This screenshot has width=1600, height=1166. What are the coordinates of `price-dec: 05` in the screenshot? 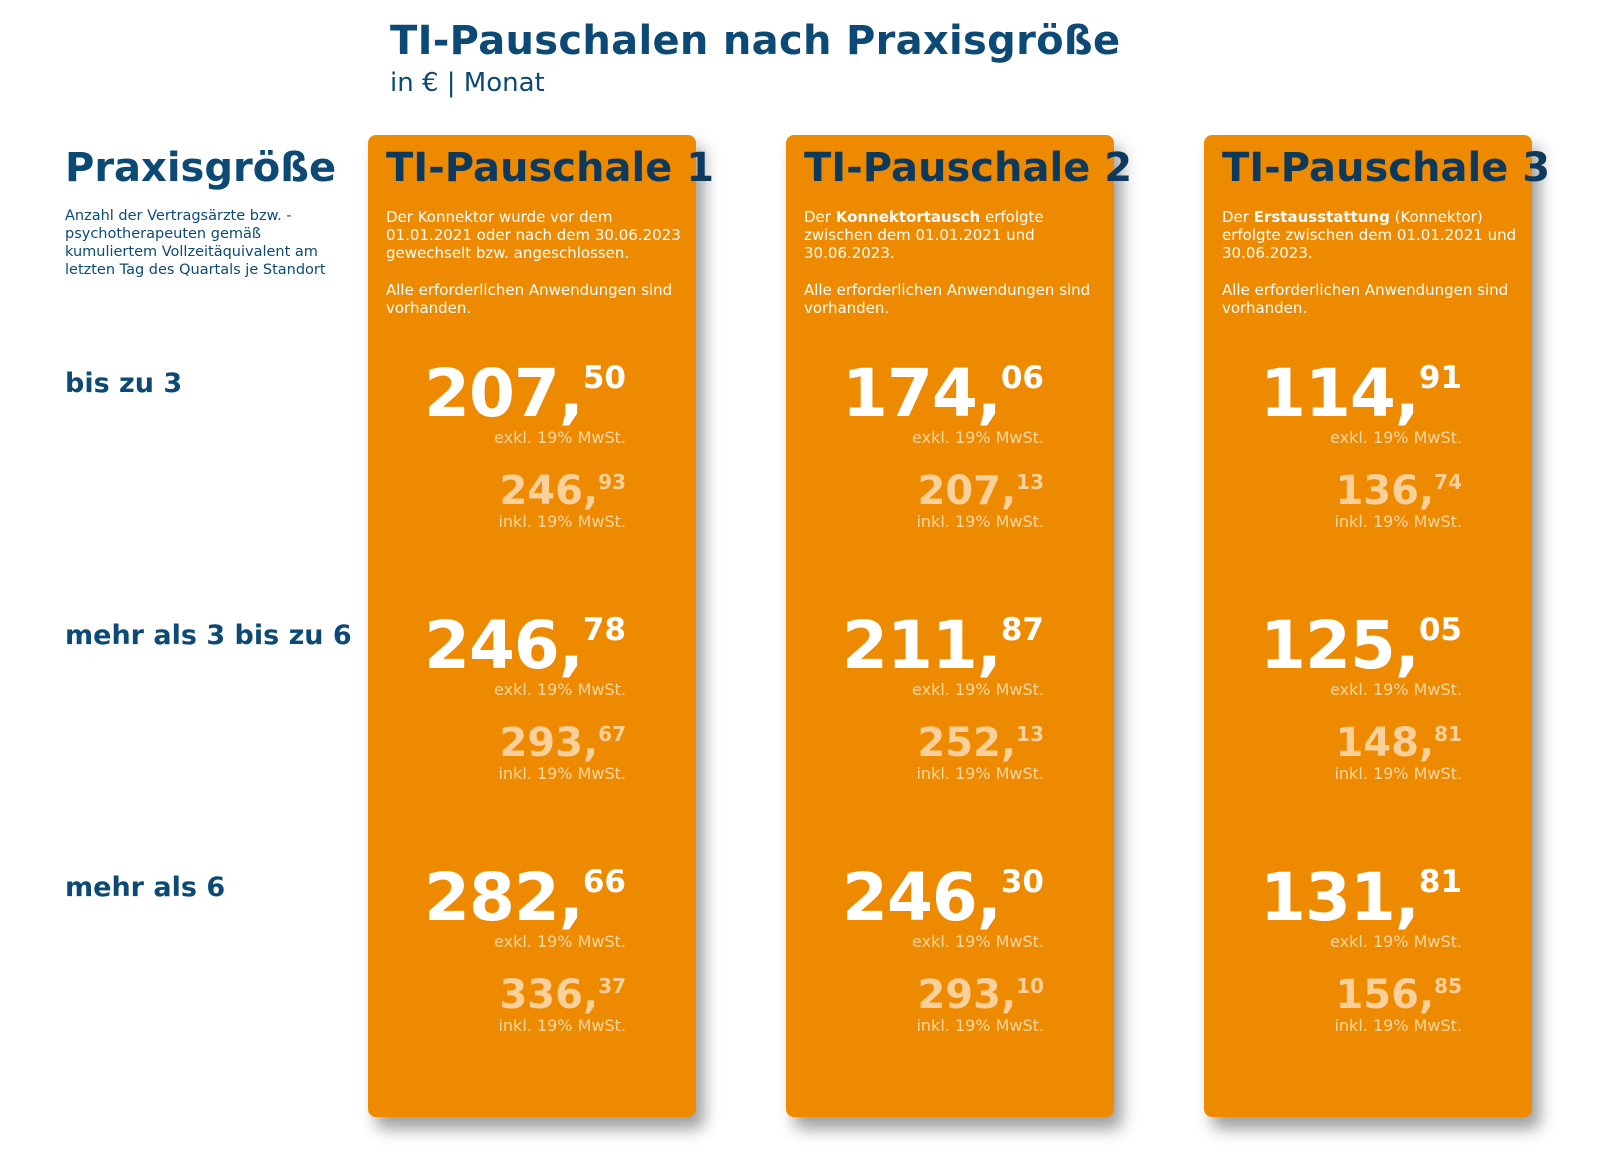 It's located at (1440, 630).